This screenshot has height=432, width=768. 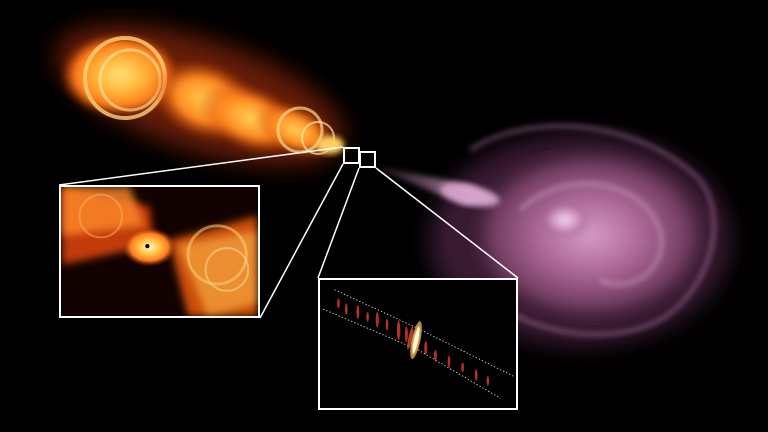 I want to click on zoom-box-right, so click(x=367, y=159).